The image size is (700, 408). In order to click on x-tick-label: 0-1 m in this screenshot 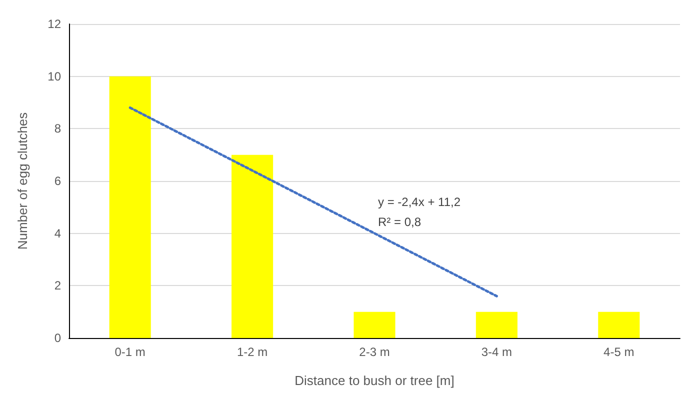, I will do `click(130, 352)`.